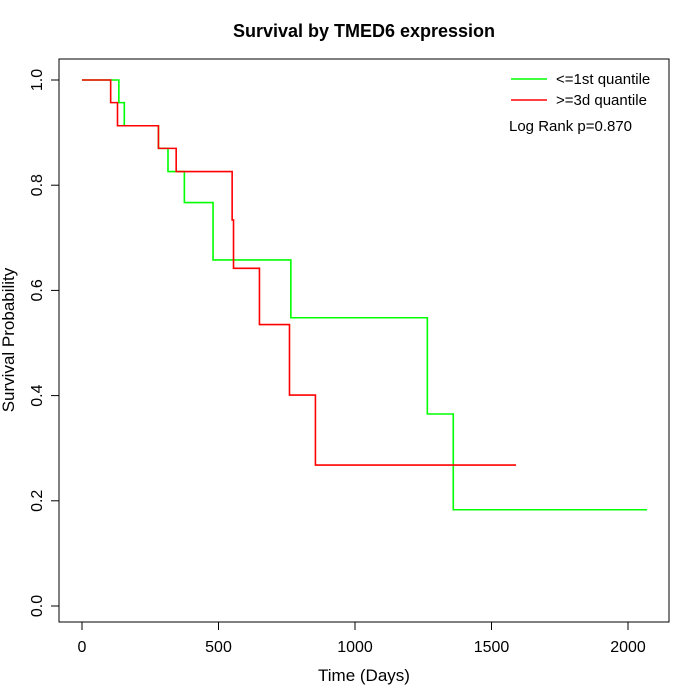 This screenshot has width=700, height=700. What do you see at coordinates (37, 185) in the screenshot?
I see `y-tick-label: 0.8` at bounding box center [37, 185].